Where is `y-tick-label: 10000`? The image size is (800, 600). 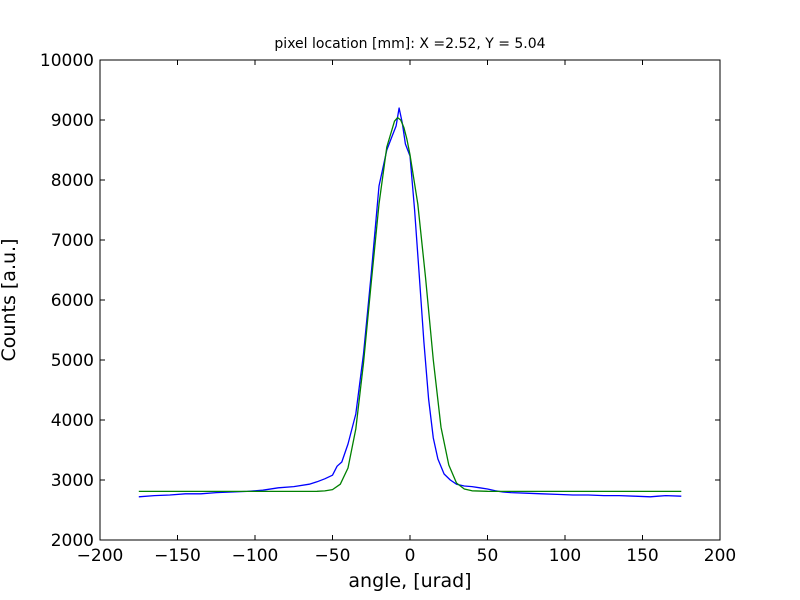 y-tick-label: 10000 is located at coordinates (67, 61).